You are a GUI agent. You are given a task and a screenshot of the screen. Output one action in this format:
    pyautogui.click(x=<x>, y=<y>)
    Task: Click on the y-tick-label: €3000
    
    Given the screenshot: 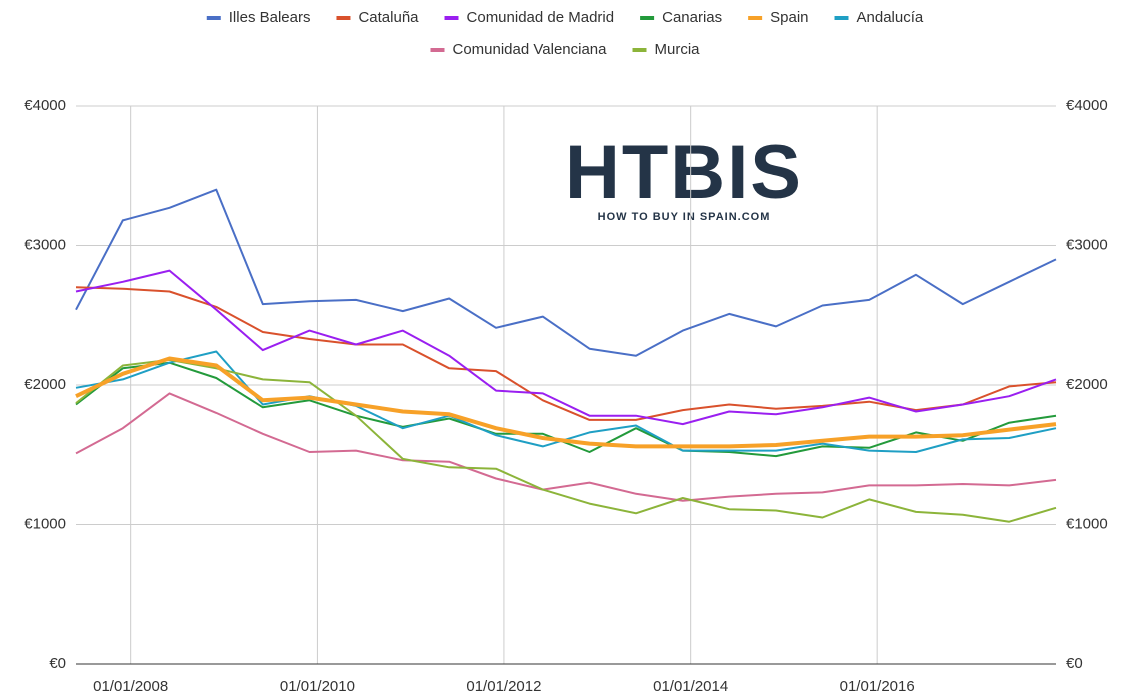 What is the action you would take?
    pyautogui.click(x=45, y=244)
    